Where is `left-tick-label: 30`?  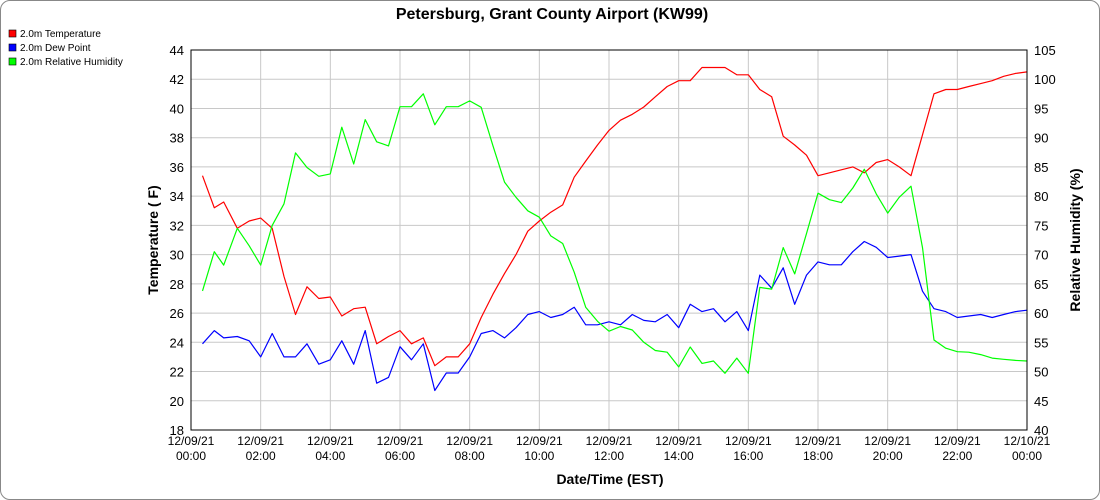 left-tick-label: 30 is located at coordinates (177, 255).